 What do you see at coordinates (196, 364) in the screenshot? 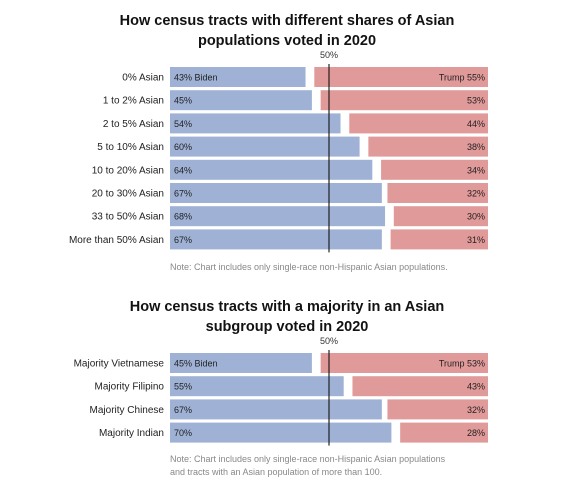
I see `data-label-biden: 45% Biden` at bounding box center [196, 364].